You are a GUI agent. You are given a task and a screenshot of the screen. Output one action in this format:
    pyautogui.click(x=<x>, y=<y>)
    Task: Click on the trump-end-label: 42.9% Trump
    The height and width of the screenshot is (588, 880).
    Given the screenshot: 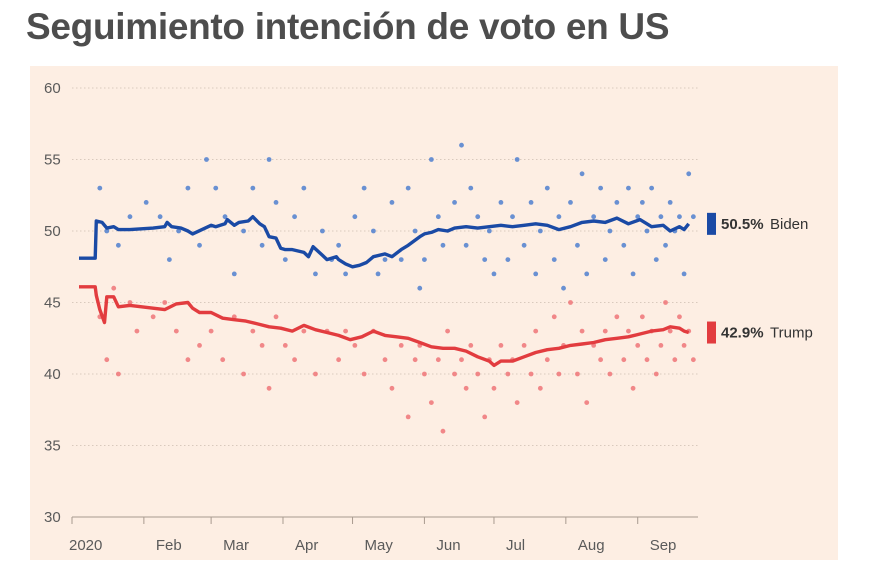 What is the action you would take?
    pyautogui.click(x=760, y=332)
    